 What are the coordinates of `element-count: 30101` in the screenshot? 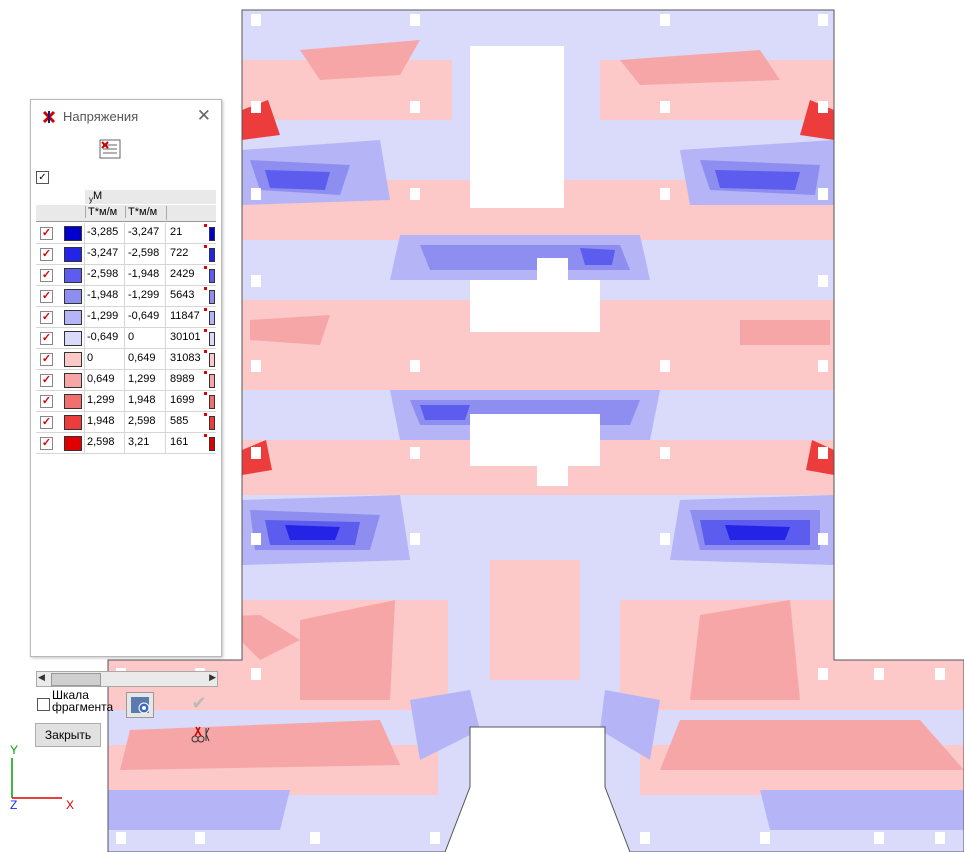 It's located at (185, 337).